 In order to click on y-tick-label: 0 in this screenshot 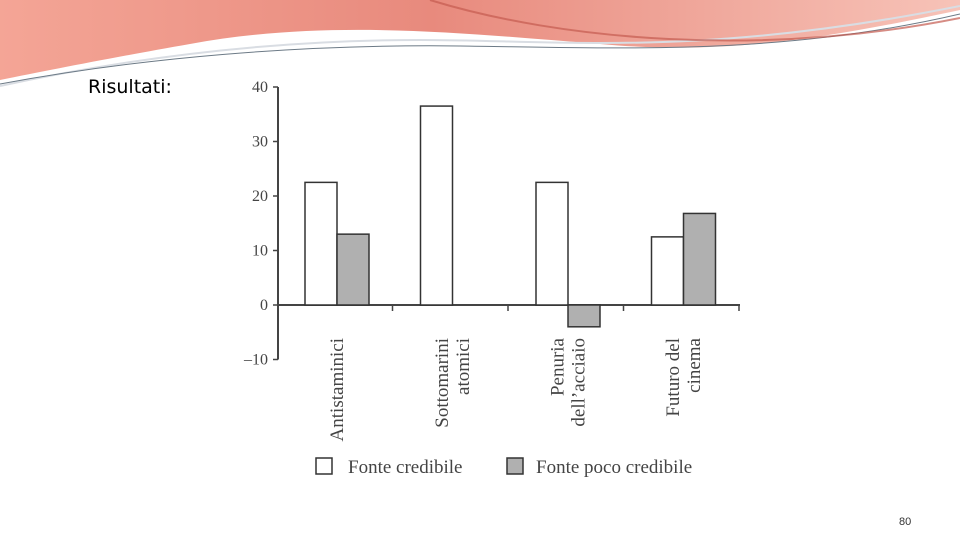, I will do `click(264, 305)`.